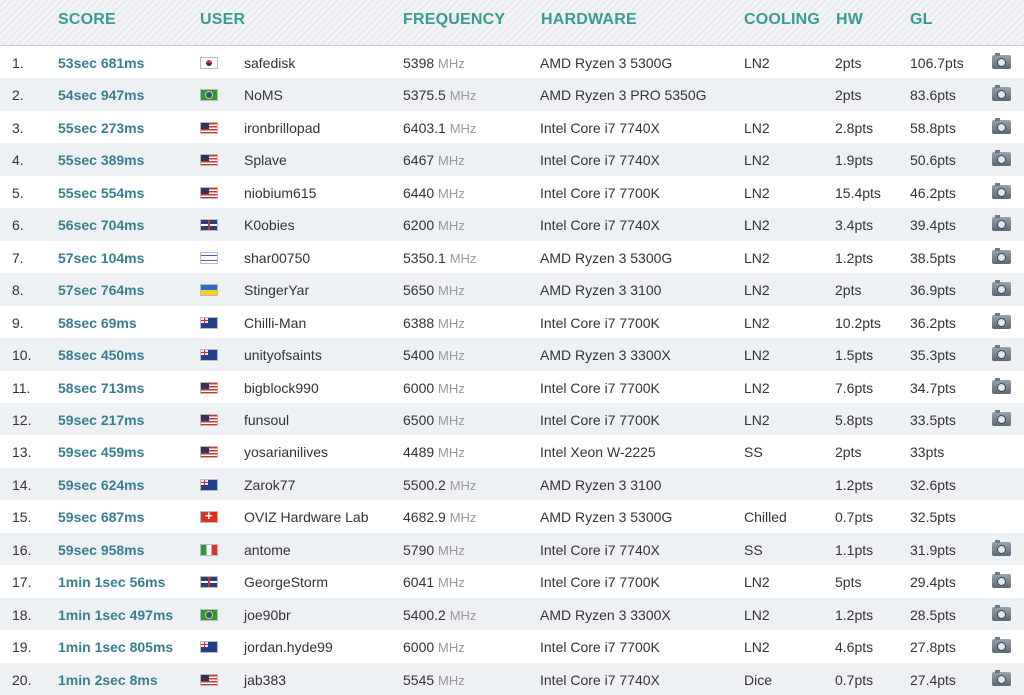 The height and width of the screenshot is (695, 1024). Describe the element at coordinates (937, 63) in the screenshot. I see `gl-points: 106.7pts` at that location.